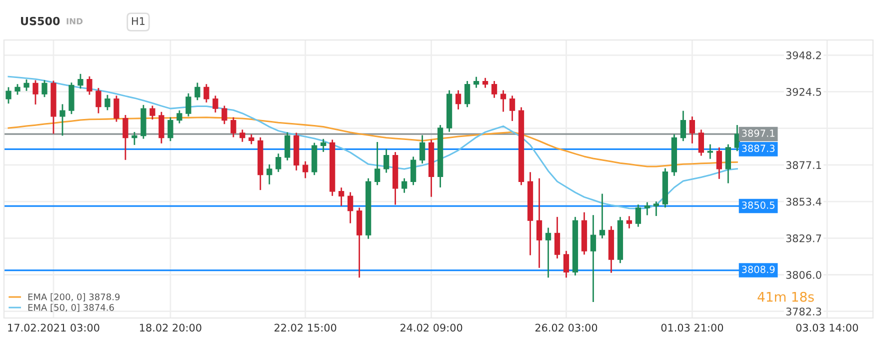 The image size is (882, 344). I want to click on ref-line-label: 3850.5, so click(758, 205).